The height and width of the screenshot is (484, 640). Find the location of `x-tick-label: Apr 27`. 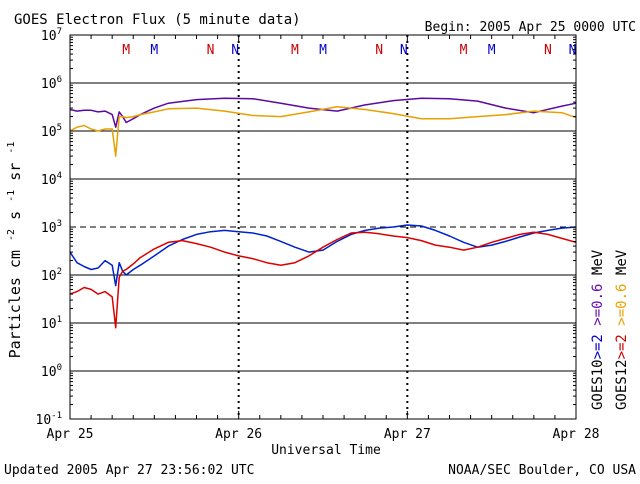

x-tick-label: Apr 27 is located at coordinates (407, 434).